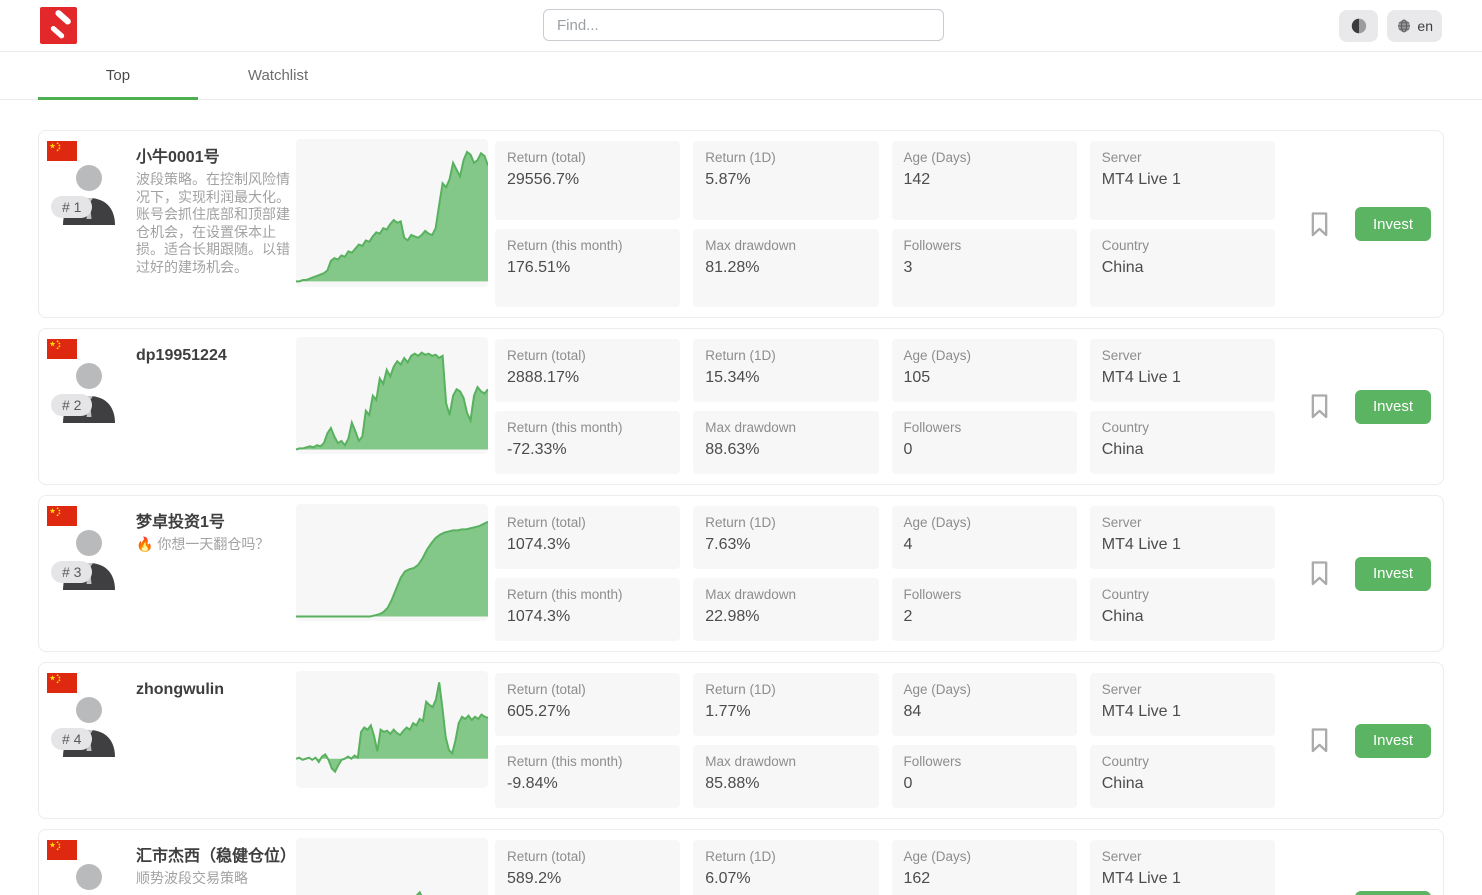 This screenshot has height=895, width=1482. What do you see at coordinates (984, 267) in the screenshot?
I see `stat-followers: Followers 3` at bounding box center [984, 267].